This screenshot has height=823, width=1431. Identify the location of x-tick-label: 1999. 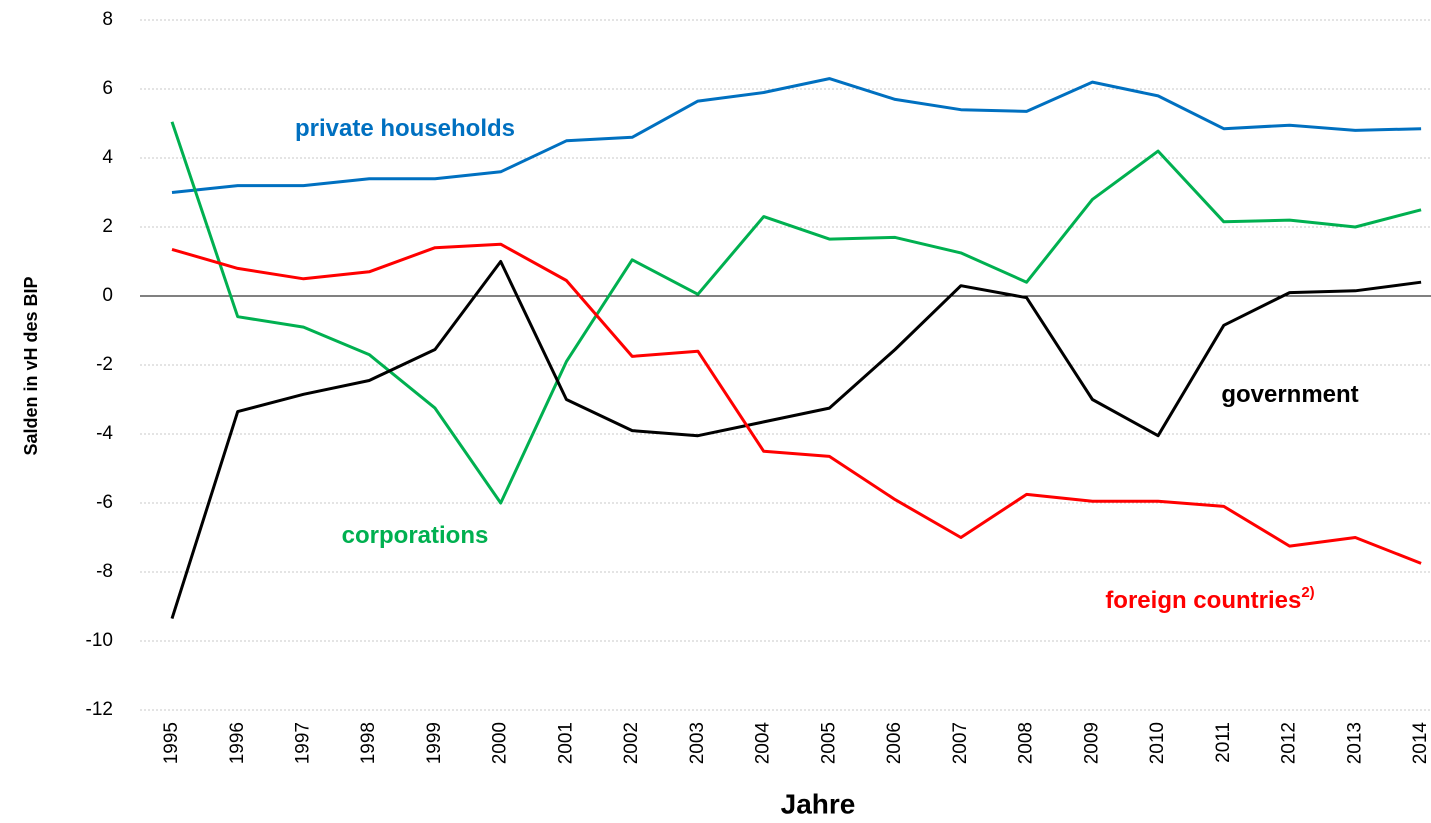
(434, 743).